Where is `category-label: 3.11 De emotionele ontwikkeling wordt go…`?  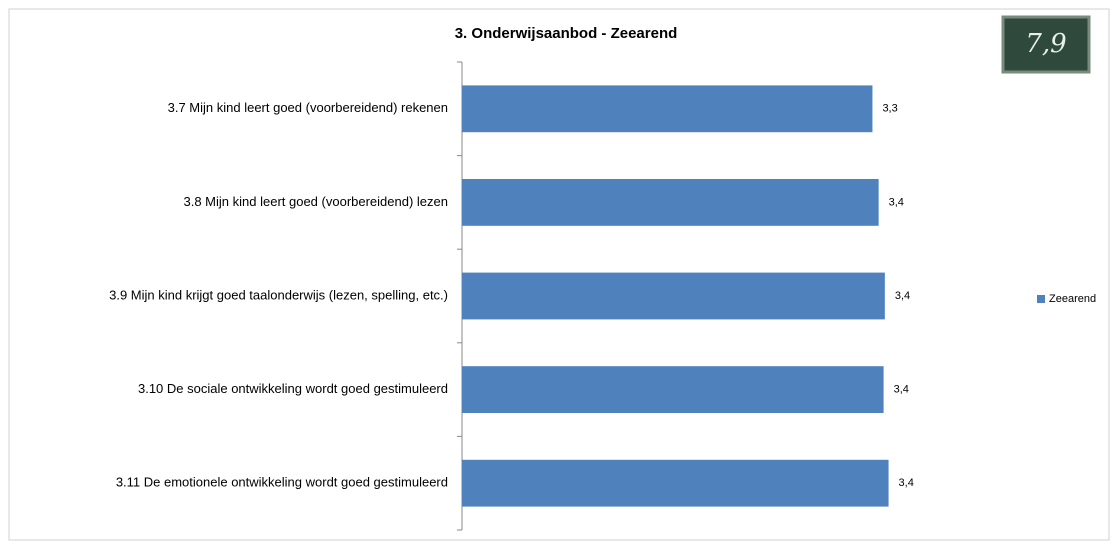
category-label: 3.11 De emotionele ontwikkeling wordt go… is located at coordinates (282, 482).